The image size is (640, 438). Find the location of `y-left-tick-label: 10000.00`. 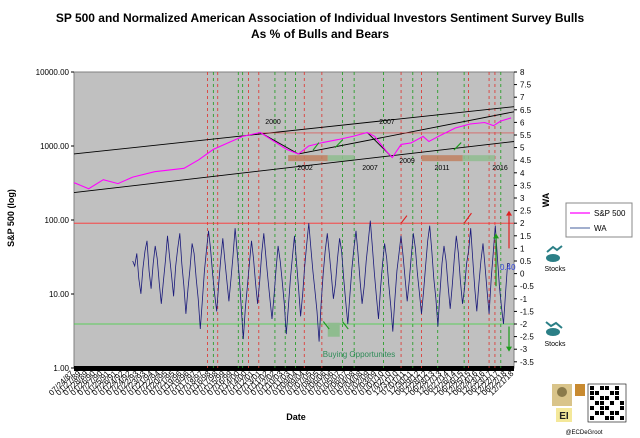

y-left-tick-label: 10000.00 is located at coordinates (53, 72).